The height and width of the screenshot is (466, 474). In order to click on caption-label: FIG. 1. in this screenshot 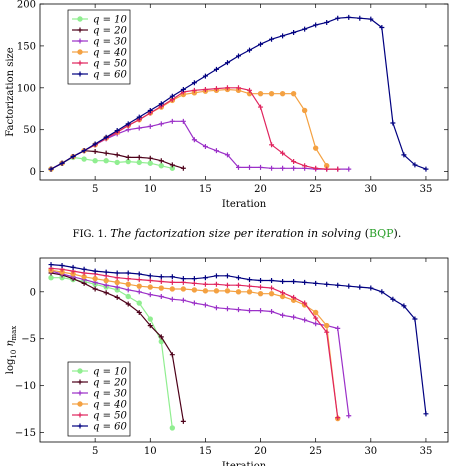, I will do `click(92, 234)`.